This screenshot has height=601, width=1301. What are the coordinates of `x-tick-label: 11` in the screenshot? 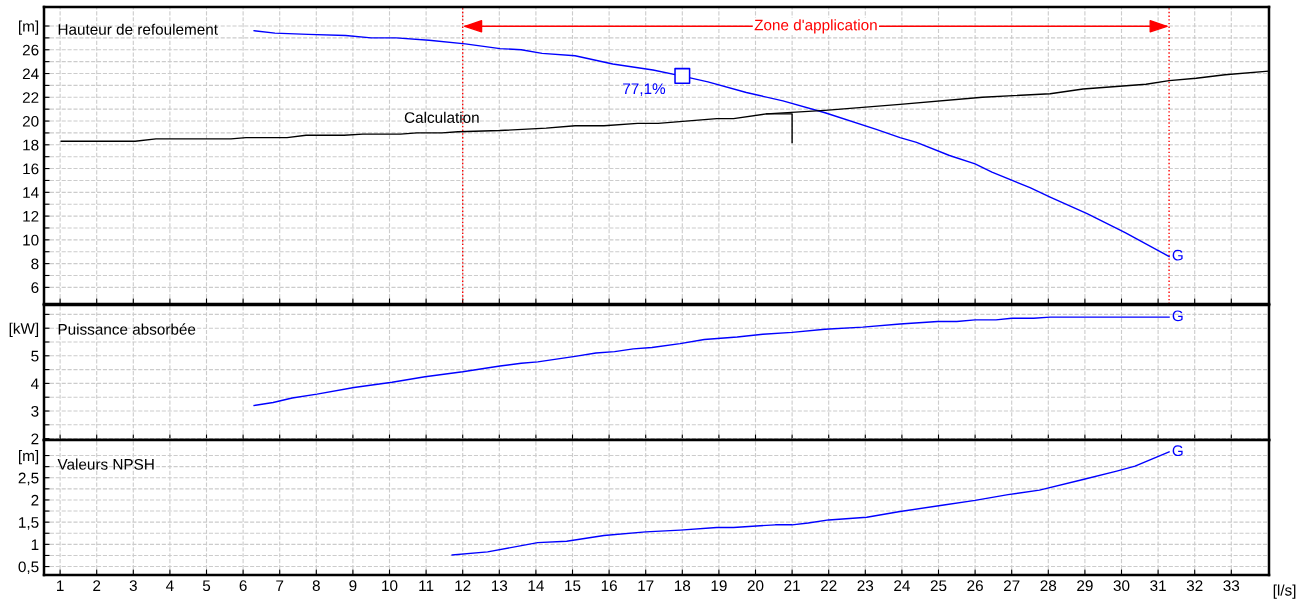 It's located at (426, 585).